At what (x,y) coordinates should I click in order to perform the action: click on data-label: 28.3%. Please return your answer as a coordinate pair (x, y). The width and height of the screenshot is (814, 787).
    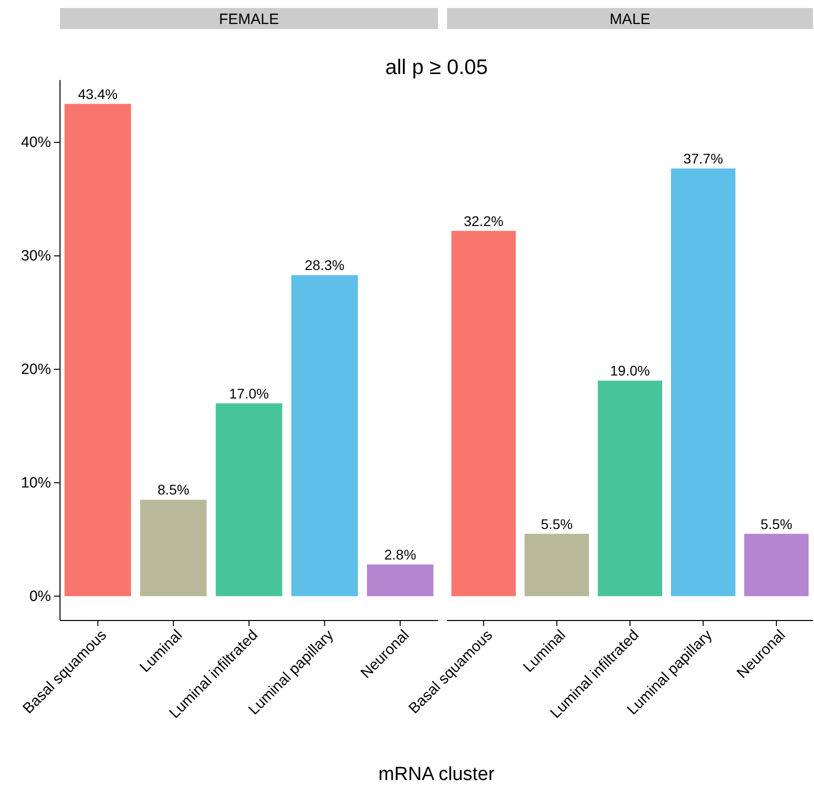
    Looking at the image, I should click on (324, 265).